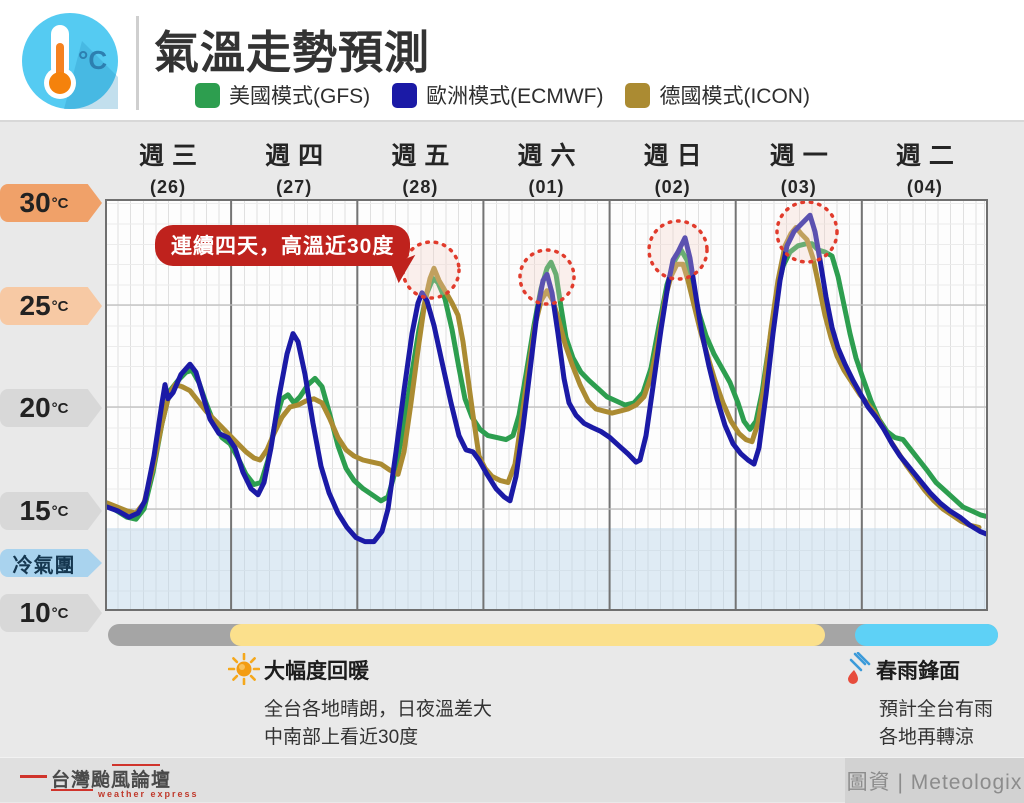 This screenshot has width=1024, height=803. What do you see at coordinates (859, 668) in the screenshot?
I see `rain-front-icon` at bounding box center [859, 668].